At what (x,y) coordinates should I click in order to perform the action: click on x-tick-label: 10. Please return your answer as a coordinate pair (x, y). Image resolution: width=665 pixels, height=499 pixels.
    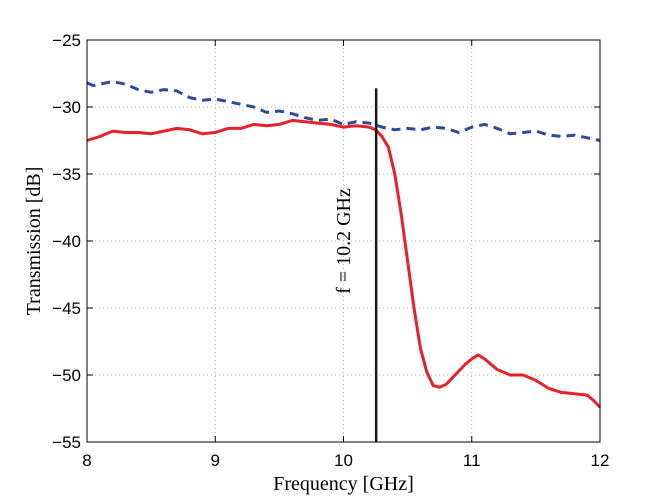
    Looking at the image, I should click on (343, 460).